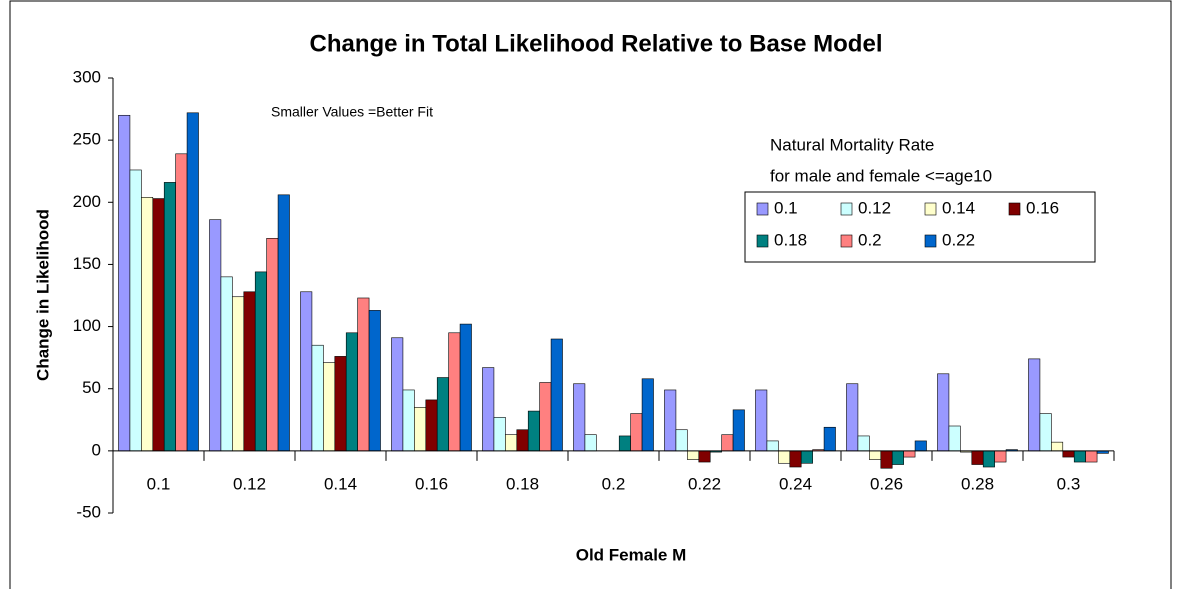 Image resolution: width=1183 pixels, height=589 pixels. Describe the element at coordinates (852, 144) in the screenshot. I see `legend-title: Natural Mortality Rate` at that location.